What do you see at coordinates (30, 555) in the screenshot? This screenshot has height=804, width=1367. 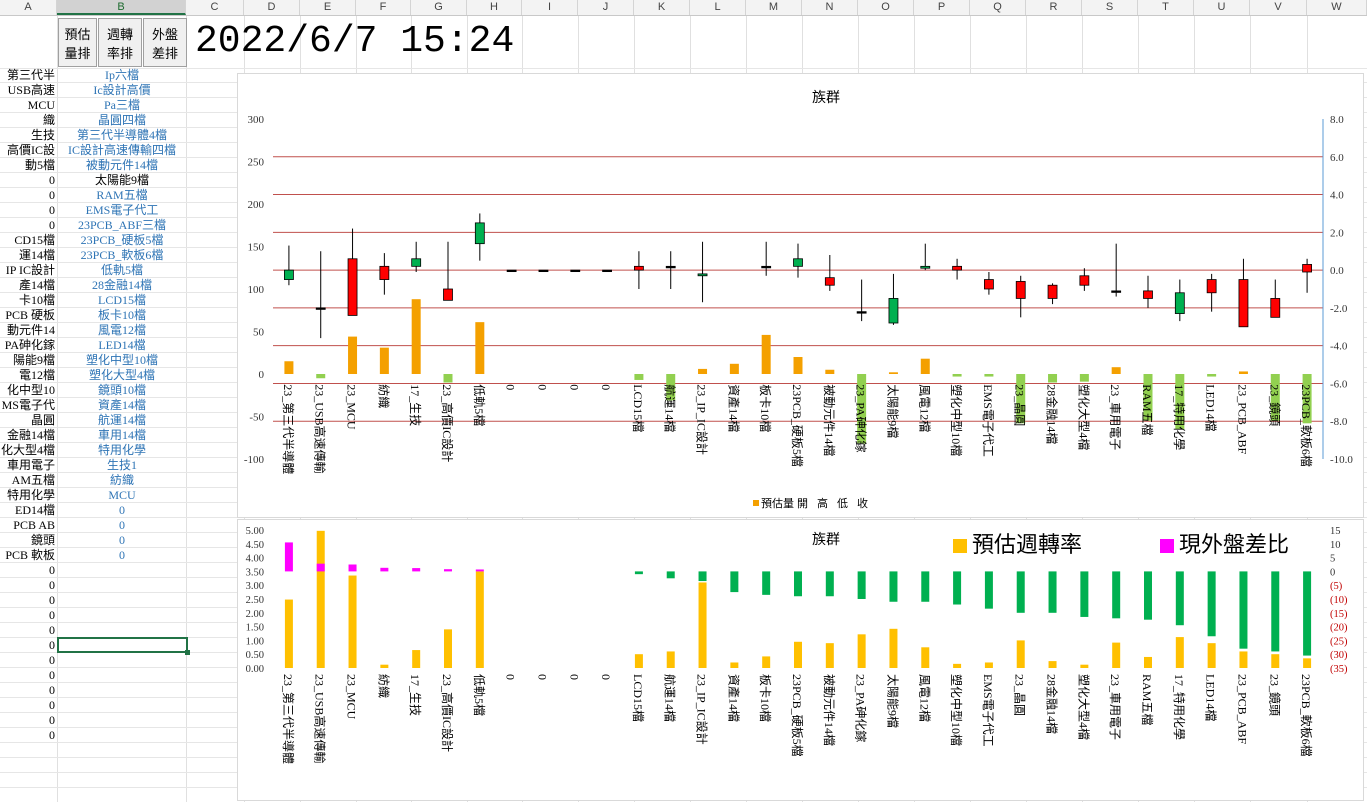 I see `cell-a: PCB 軟板` at bounding box center [30, 555].